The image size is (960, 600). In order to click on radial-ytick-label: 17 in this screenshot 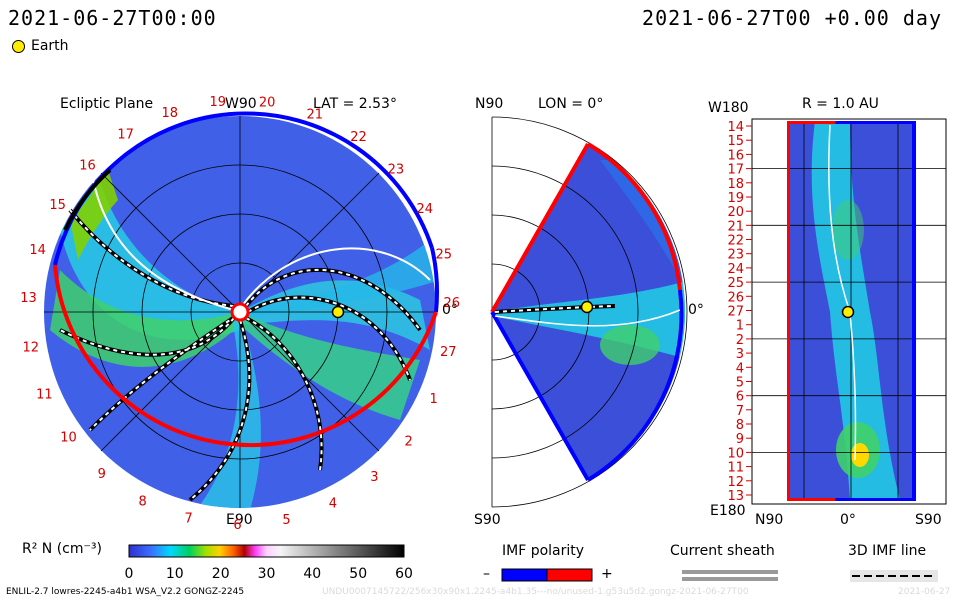, I will do `click(735, 170)`.